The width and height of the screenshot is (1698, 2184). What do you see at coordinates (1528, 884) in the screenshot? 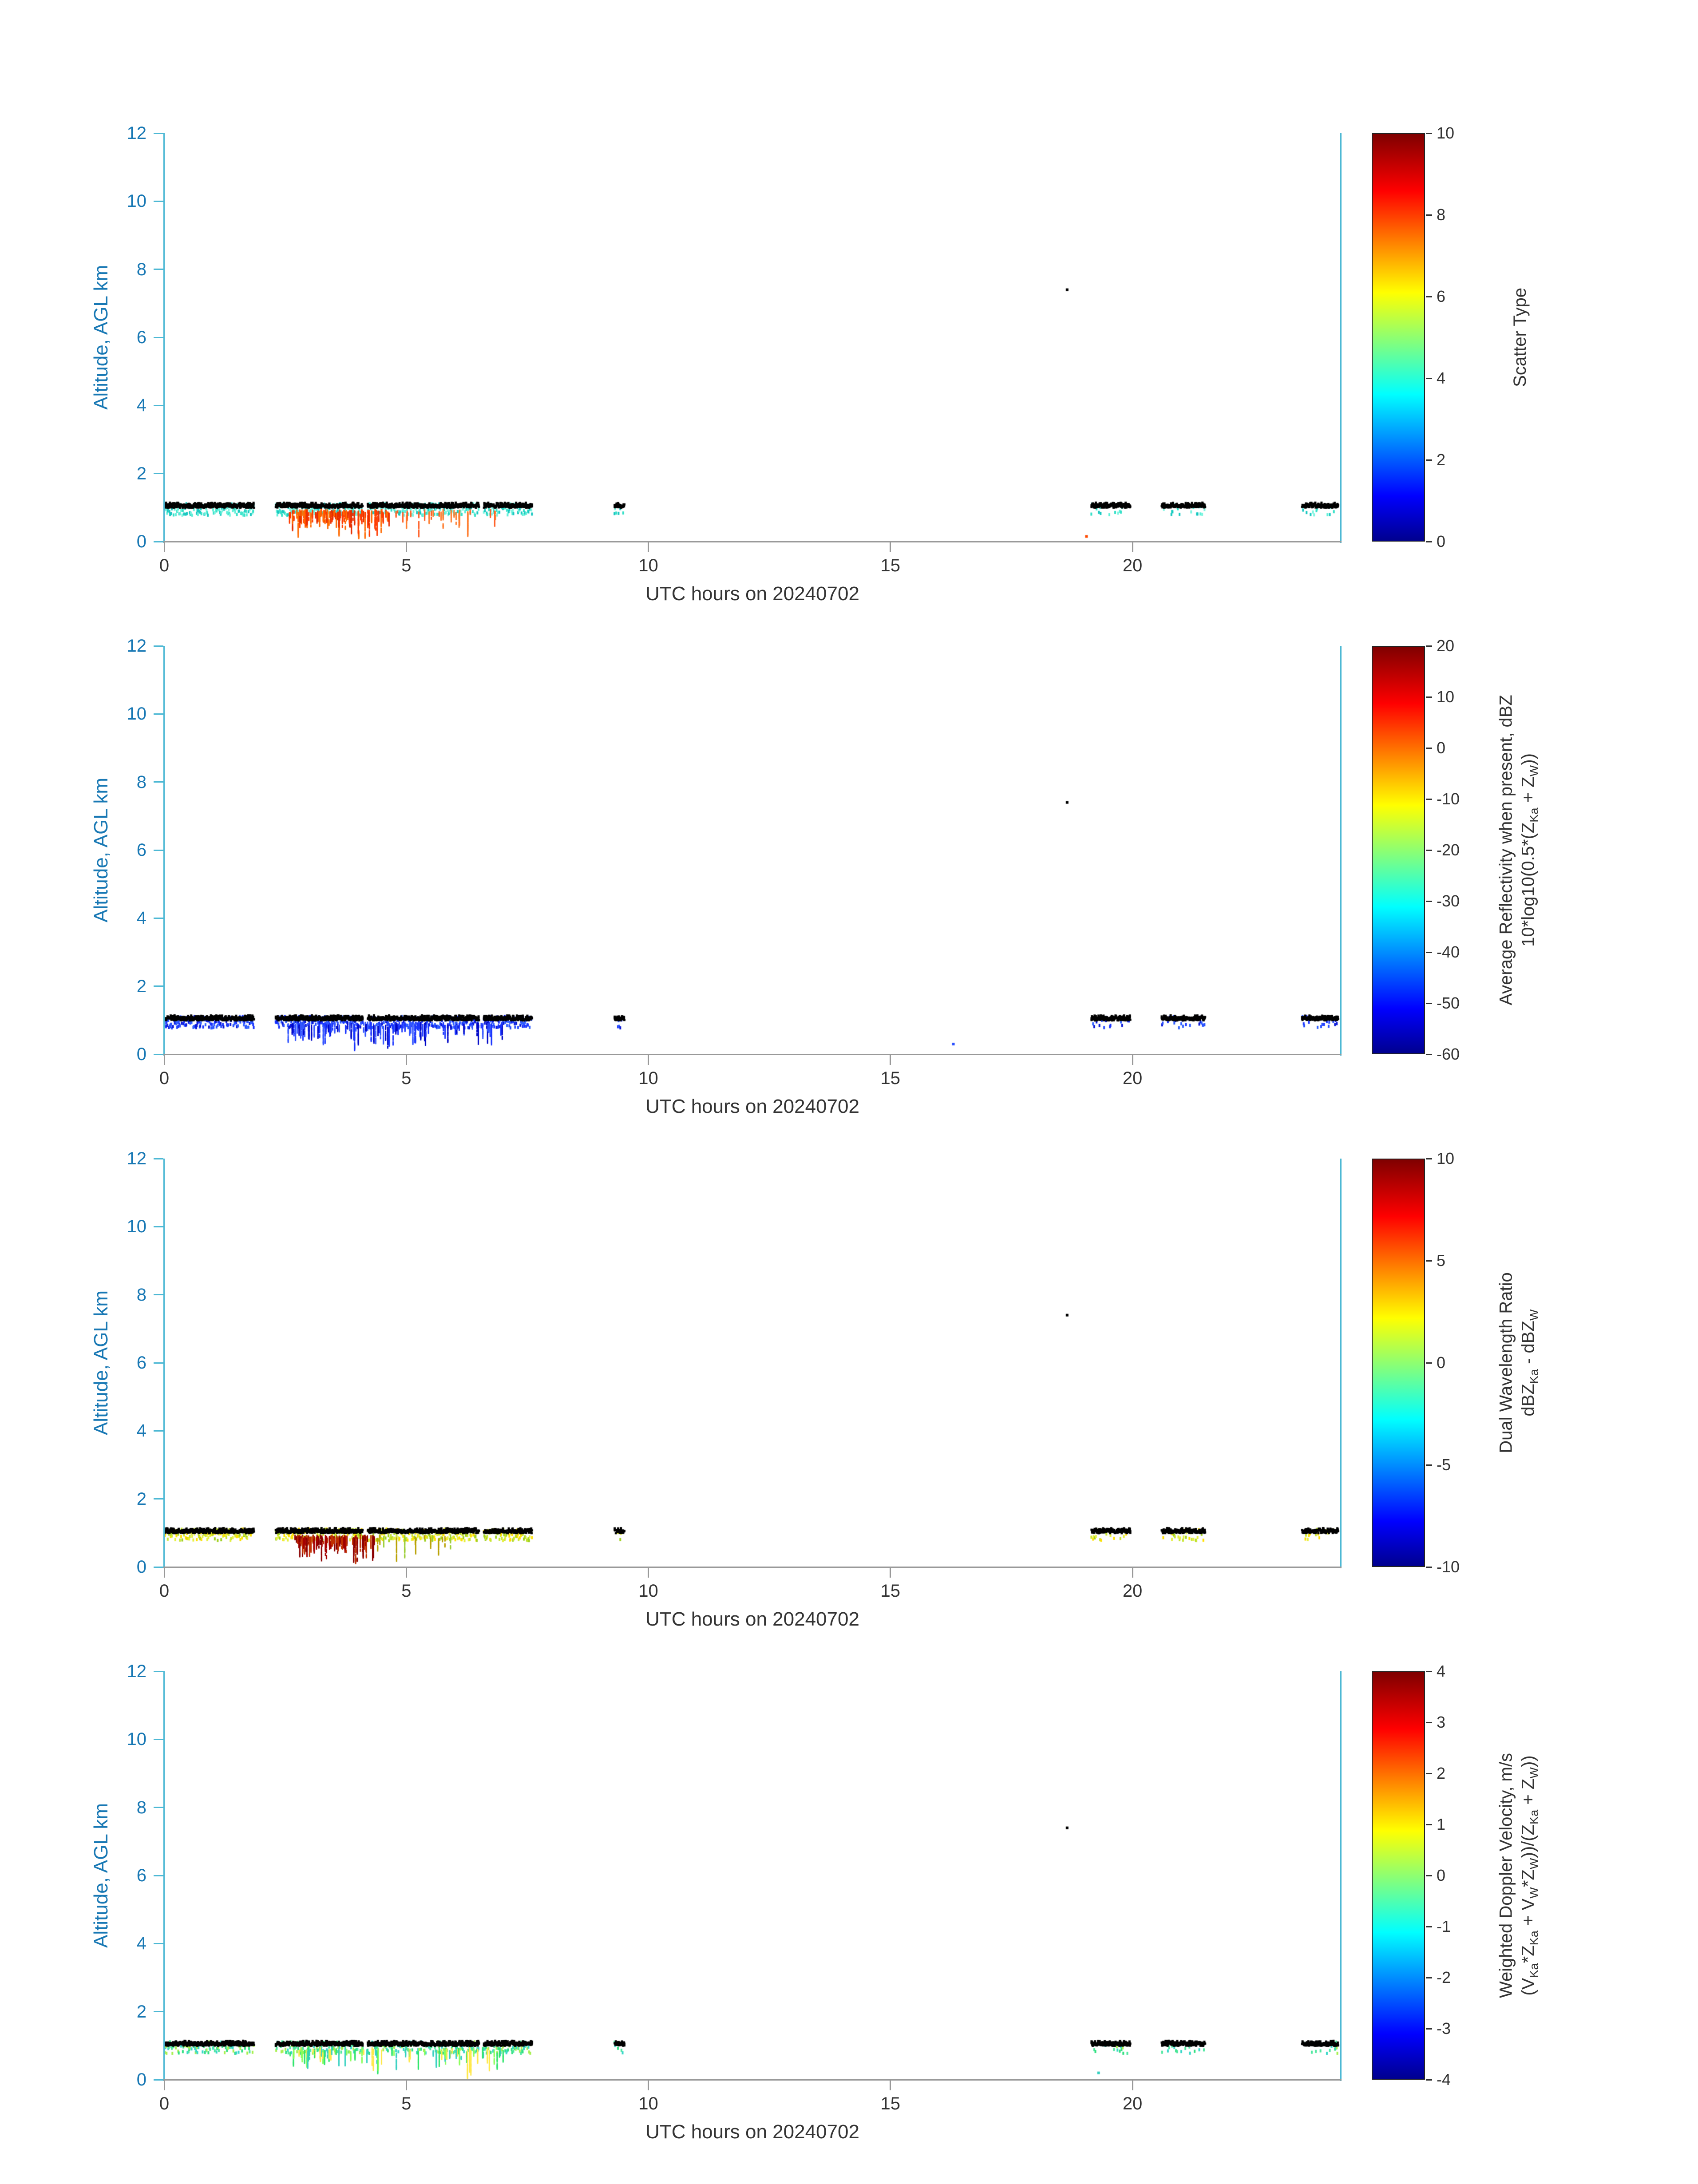
I see `colorbar-label-text: 10*log10(0.5*(Z` at bounding box center [1528, 884].